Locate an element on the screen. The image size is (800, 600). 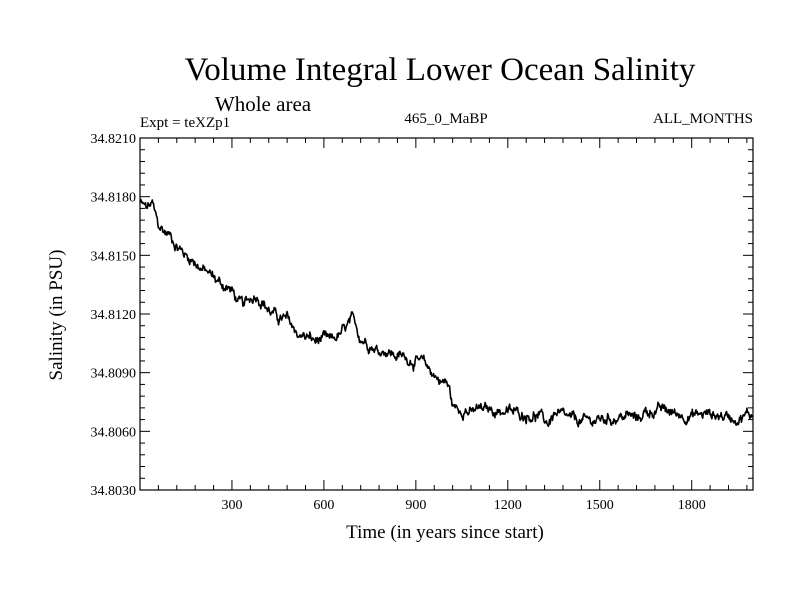
months-label: ALL_MONTHS is located at coordinates (703, 119).